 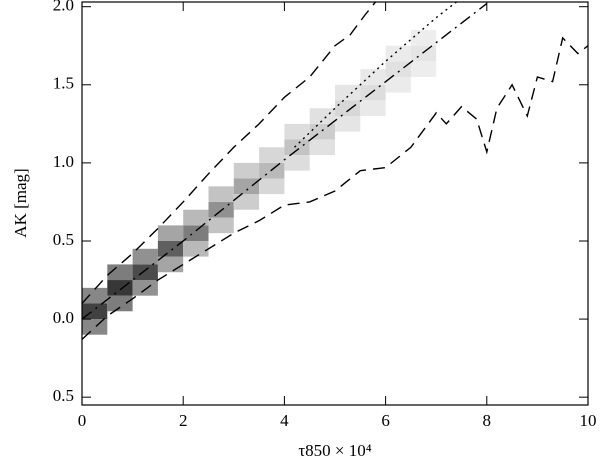 I want to click on x-axis-label: τ850 × 10⁴, so click(x=334, y=450).